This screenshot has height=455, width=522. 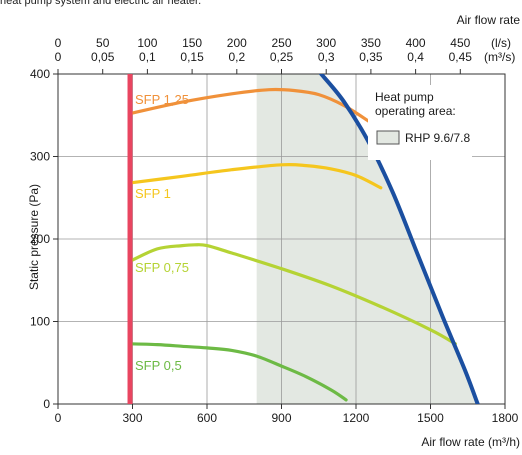 What do you see at coordinates (460, 43) in the screenshot?
I see `top-tick-label-ls: 450` at bounding box center [460, 43].